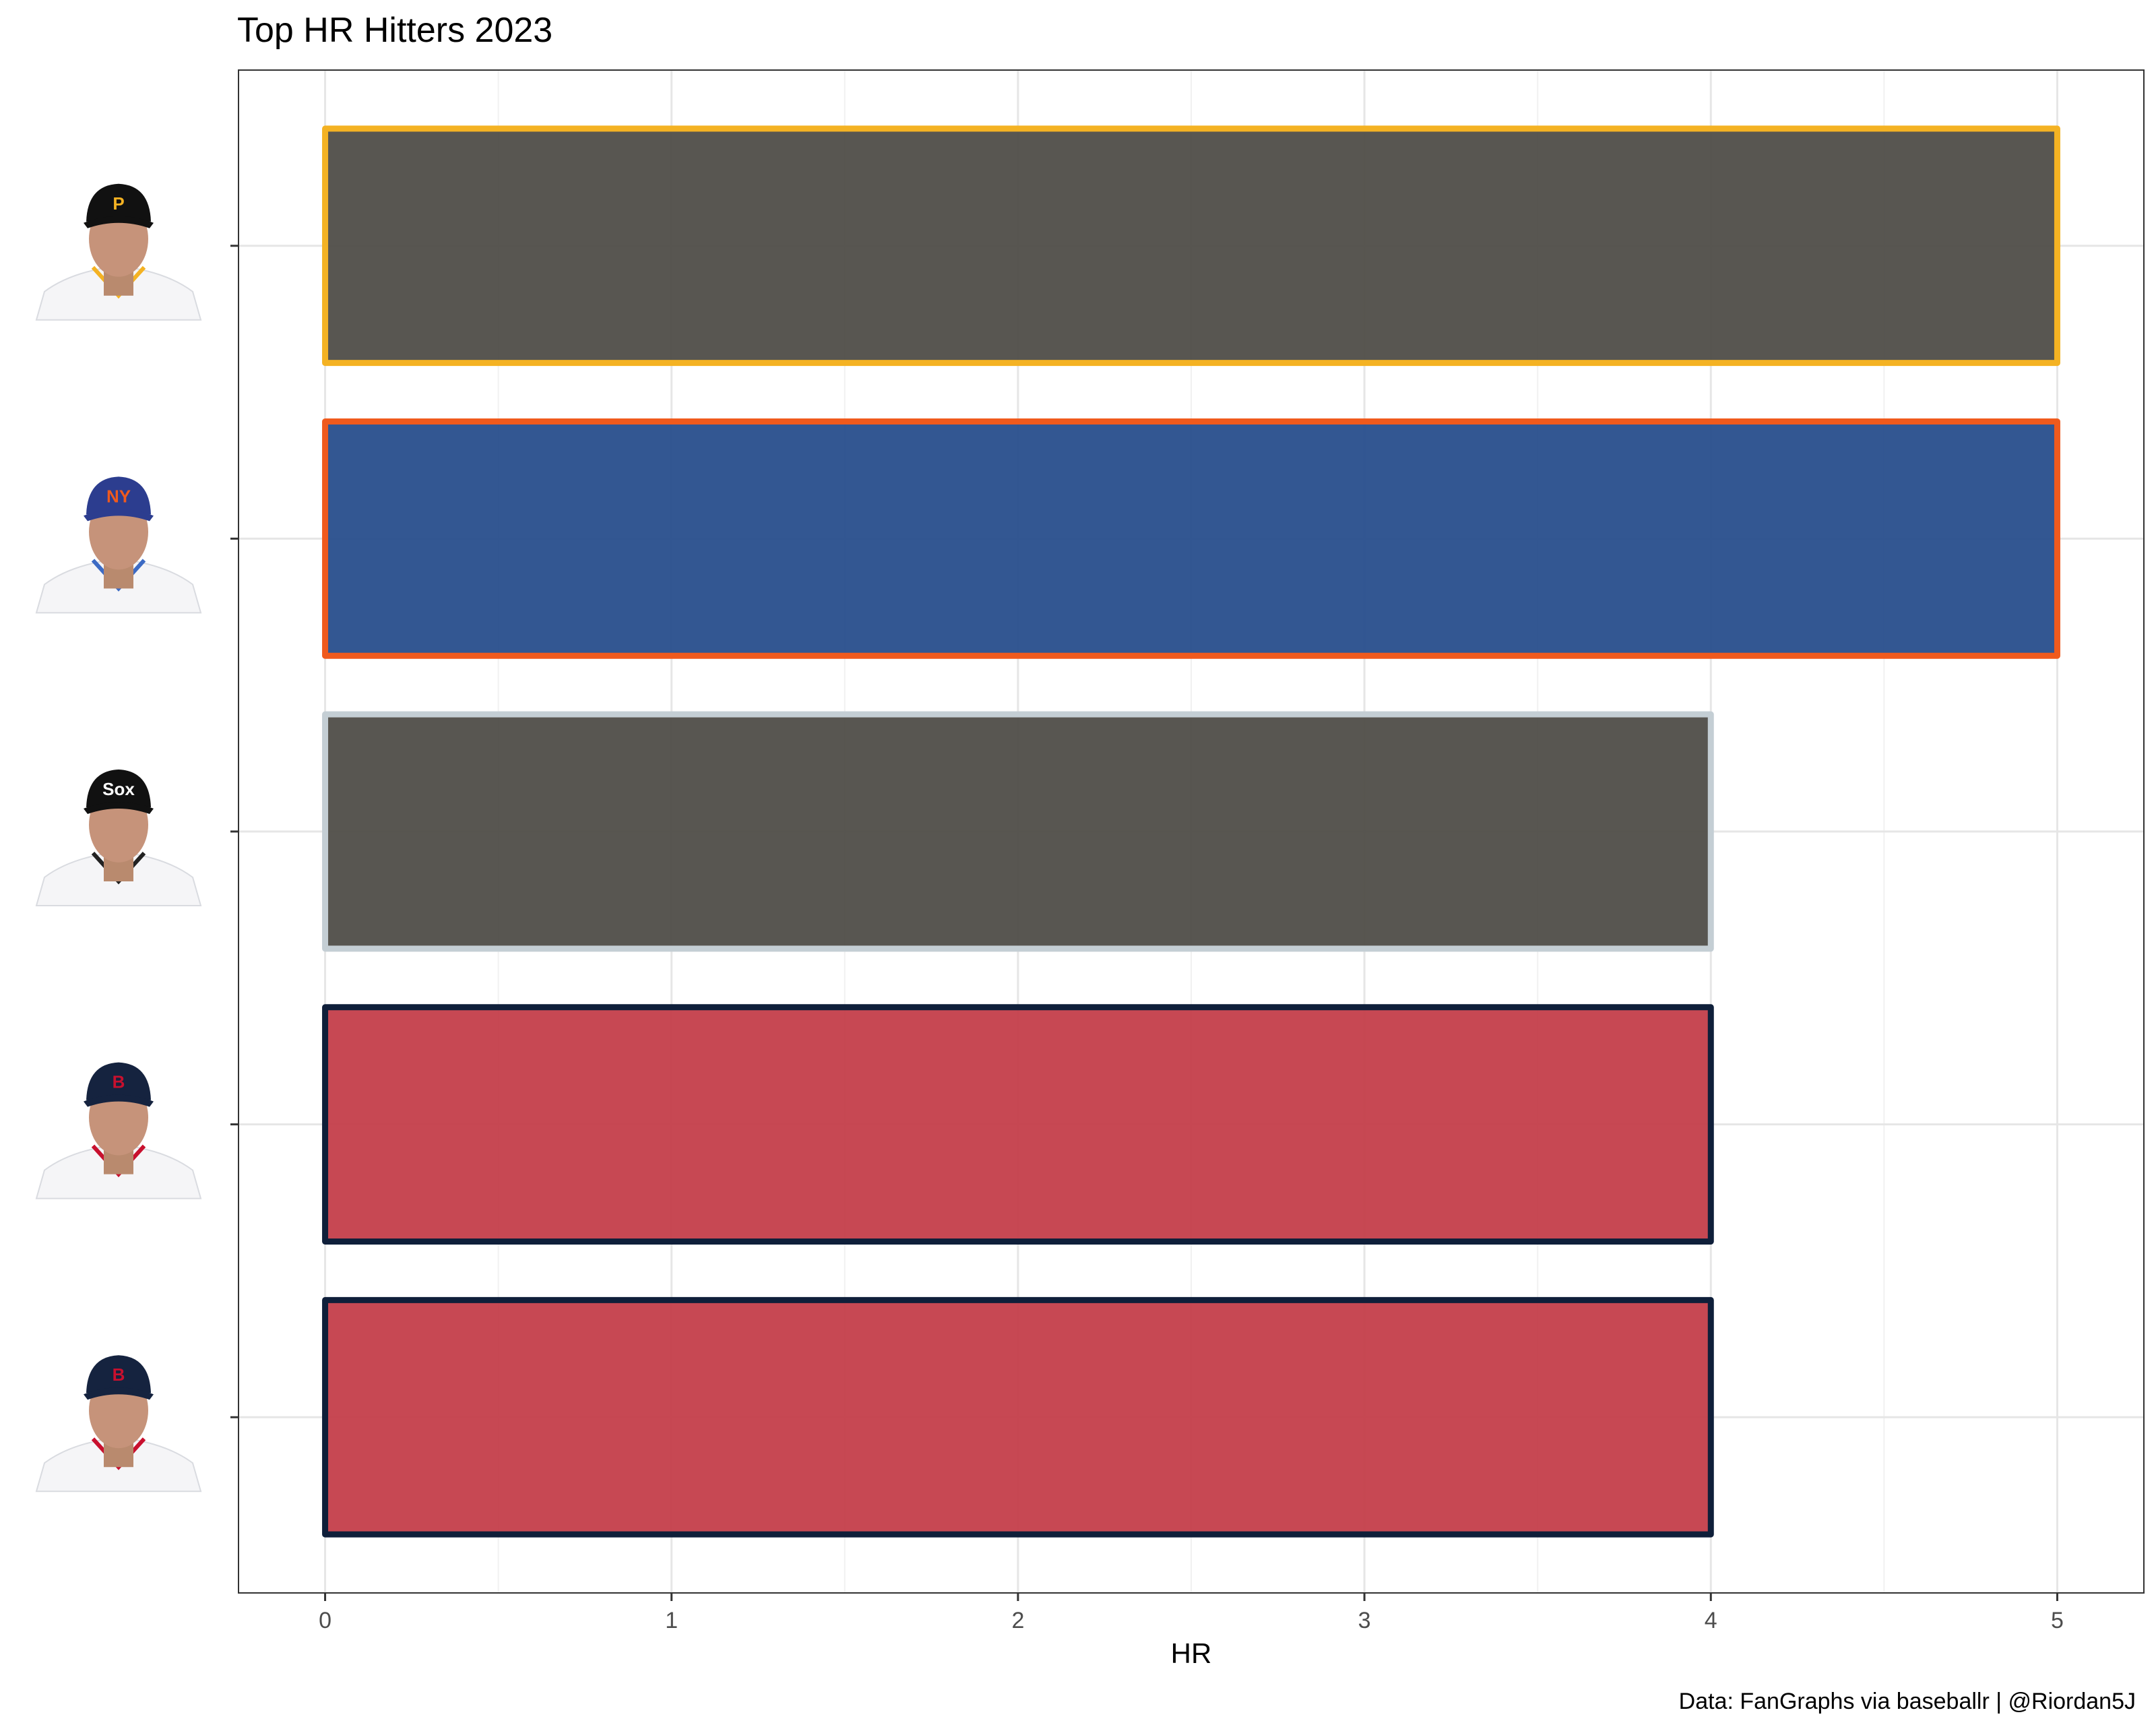 Image resolution: width=2156 pixels, height=1725 pixels. Describe the element at coordinates (1364, 1621) in the screenshot. I see `x-tick-label: 3` at that location.